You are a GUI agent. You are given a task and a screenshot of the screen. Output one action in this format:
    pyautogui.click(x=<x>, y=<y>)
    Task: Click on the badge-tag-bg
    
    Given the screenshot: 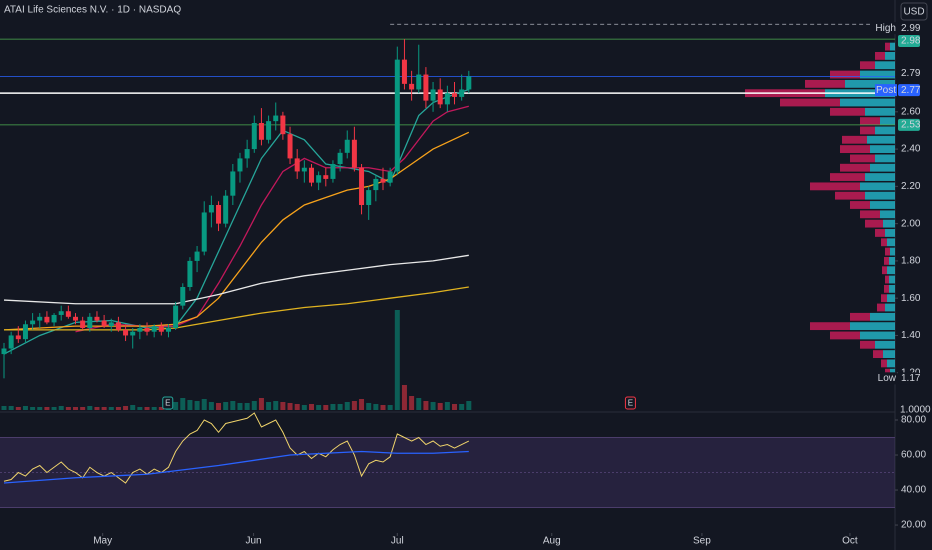 What is the action you would take?
    pyautogui.click(x=886, y=90)
    